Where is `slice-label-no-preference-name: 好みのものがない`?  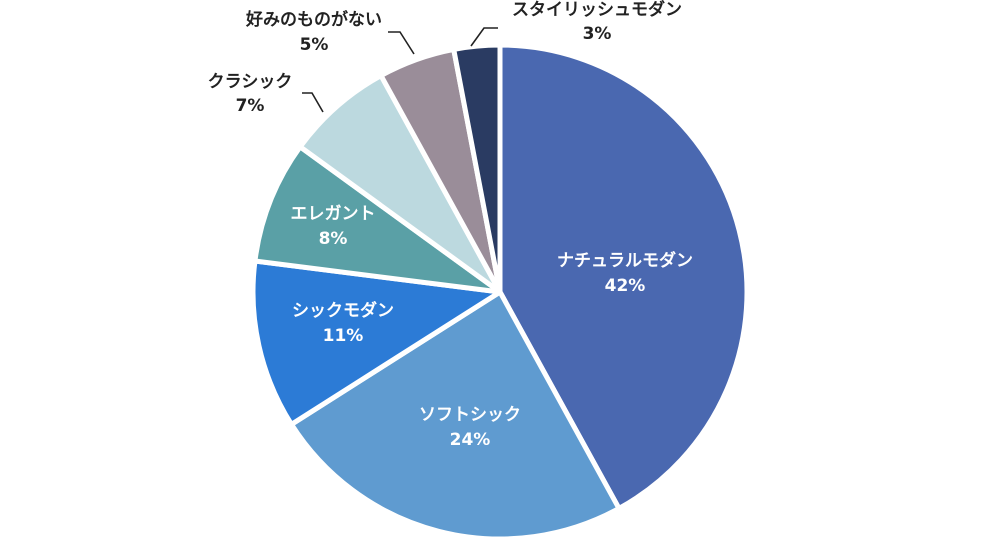
slice-label-no-preference-name: 好みのものがない is located at coordinates (313, 19).